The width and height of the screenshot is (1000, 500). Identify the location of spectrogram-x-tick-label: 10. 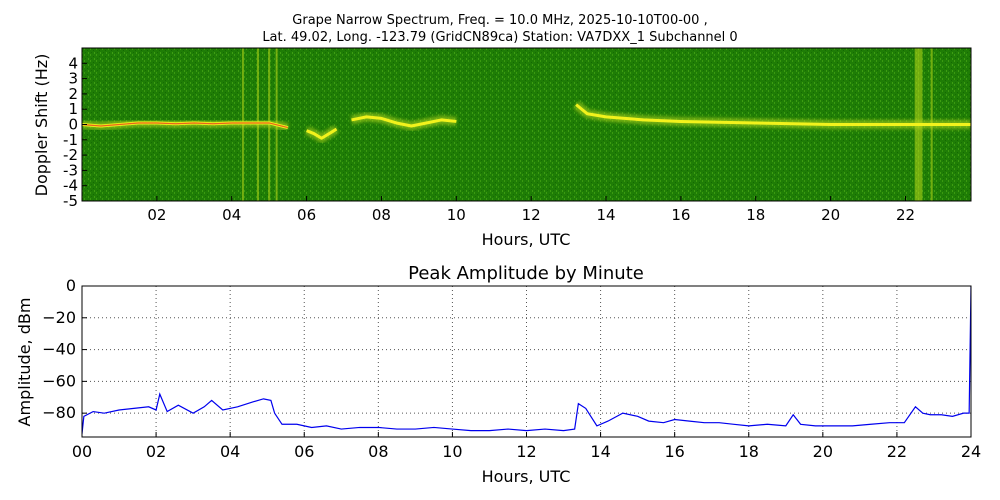
(456, 215).